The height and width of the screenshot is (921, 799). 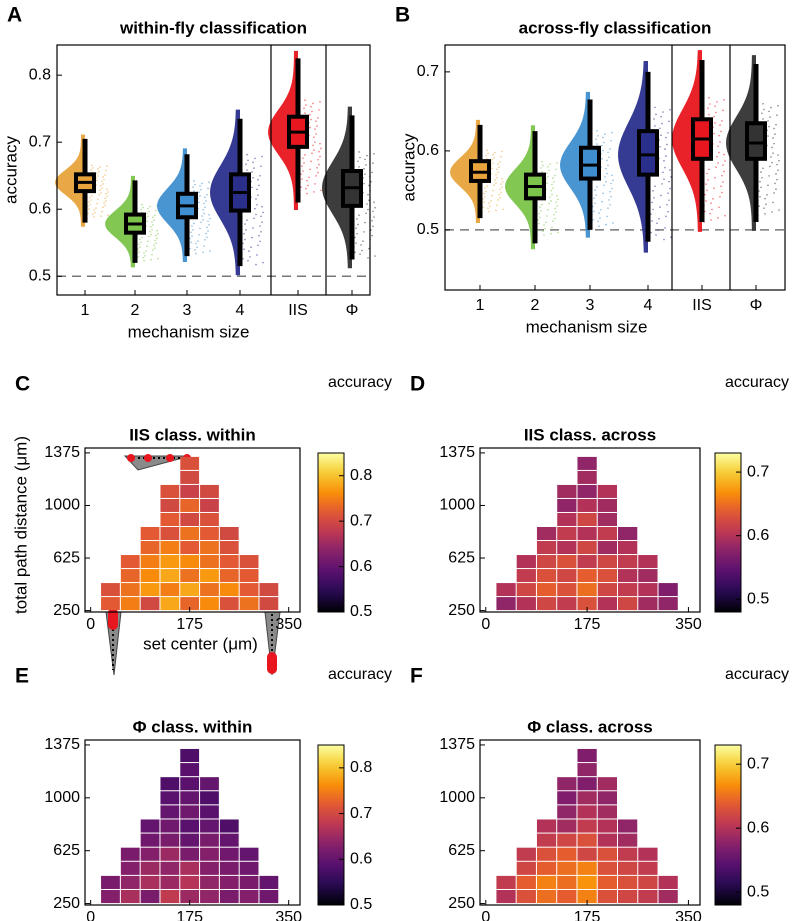 What do you see at coordinates (193, 726) in the screenshot?
I see `chart-title: Φ class. within` at bounding box center [193, 726].